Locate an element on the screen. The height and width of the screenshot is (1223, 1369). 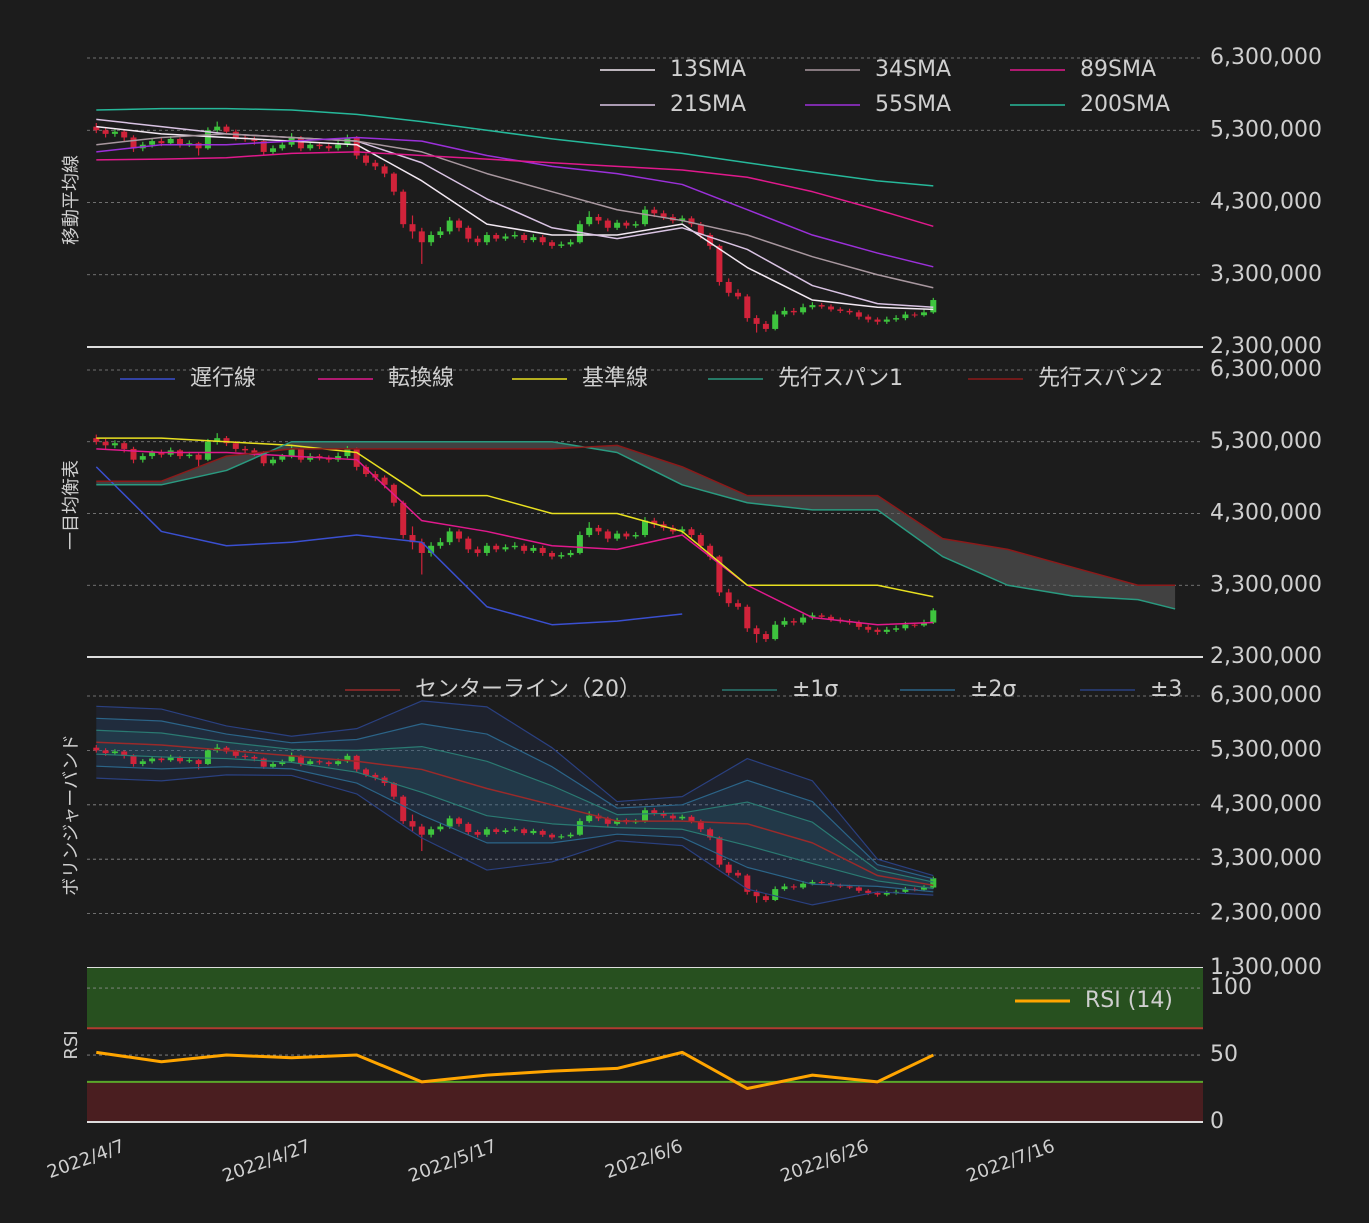
y-tick-label: 6,300,000 is located at coordinates (1266, 57).